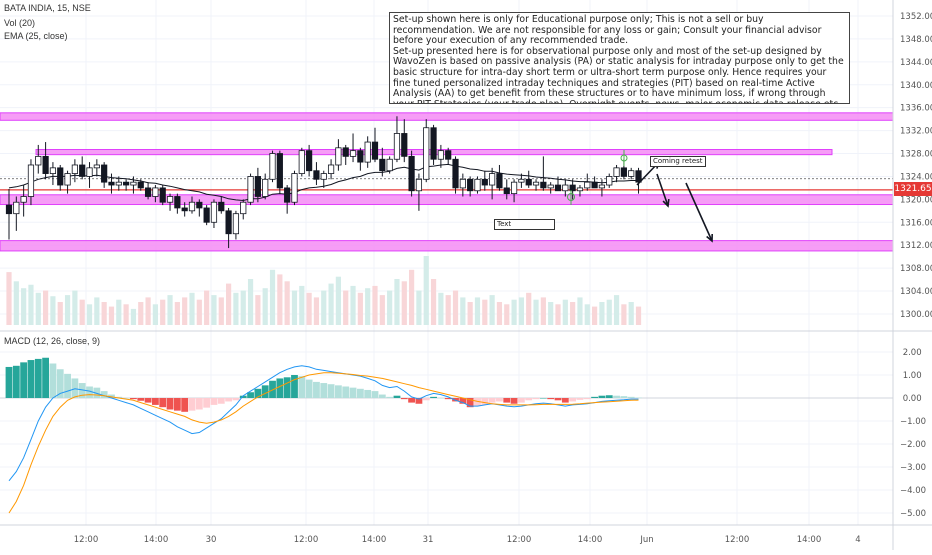 The width and height of the screenshot is (932, 555). What do you see at coordinates (52, 341) in the screenshot?
I see `macd-legend: MACD (12, 26, close, 9)` at bounding box center [52, 341].